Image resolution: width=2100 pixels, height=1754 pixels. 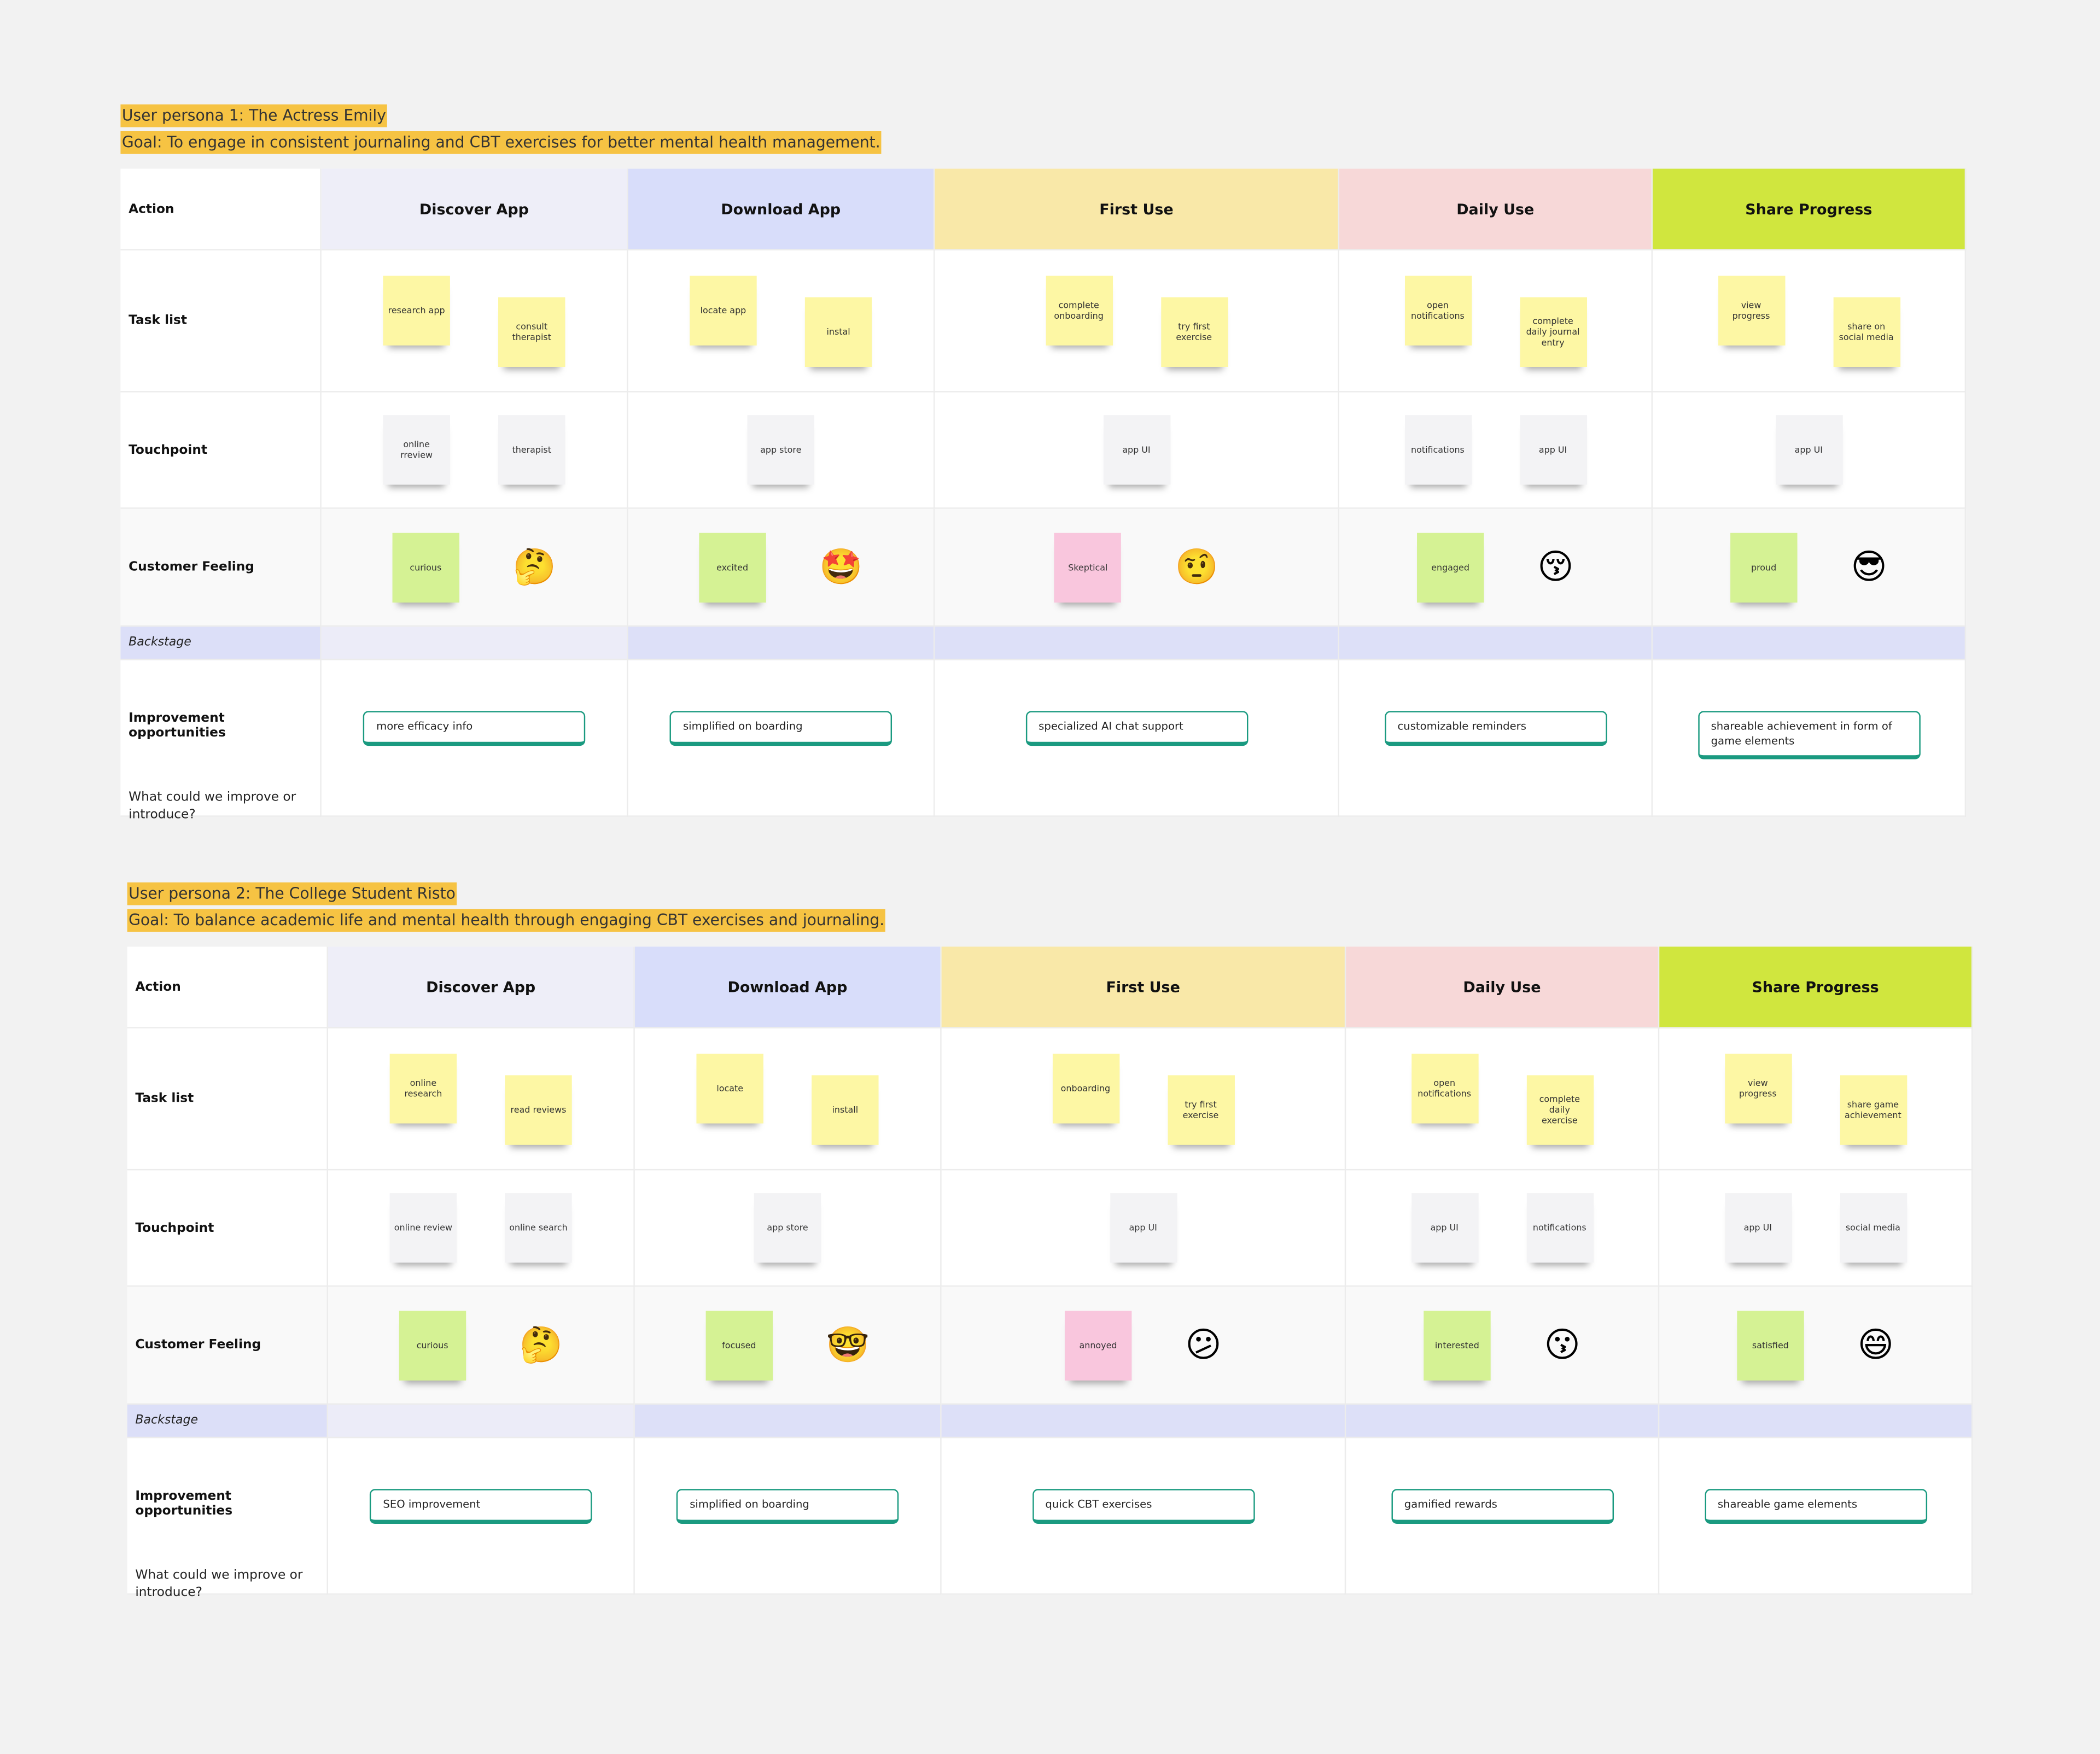 What do you see at coordinates (541, 1345) in the screenshot?
I see `feeling-emoji: 🤔` at bounding box center [541, 1345].